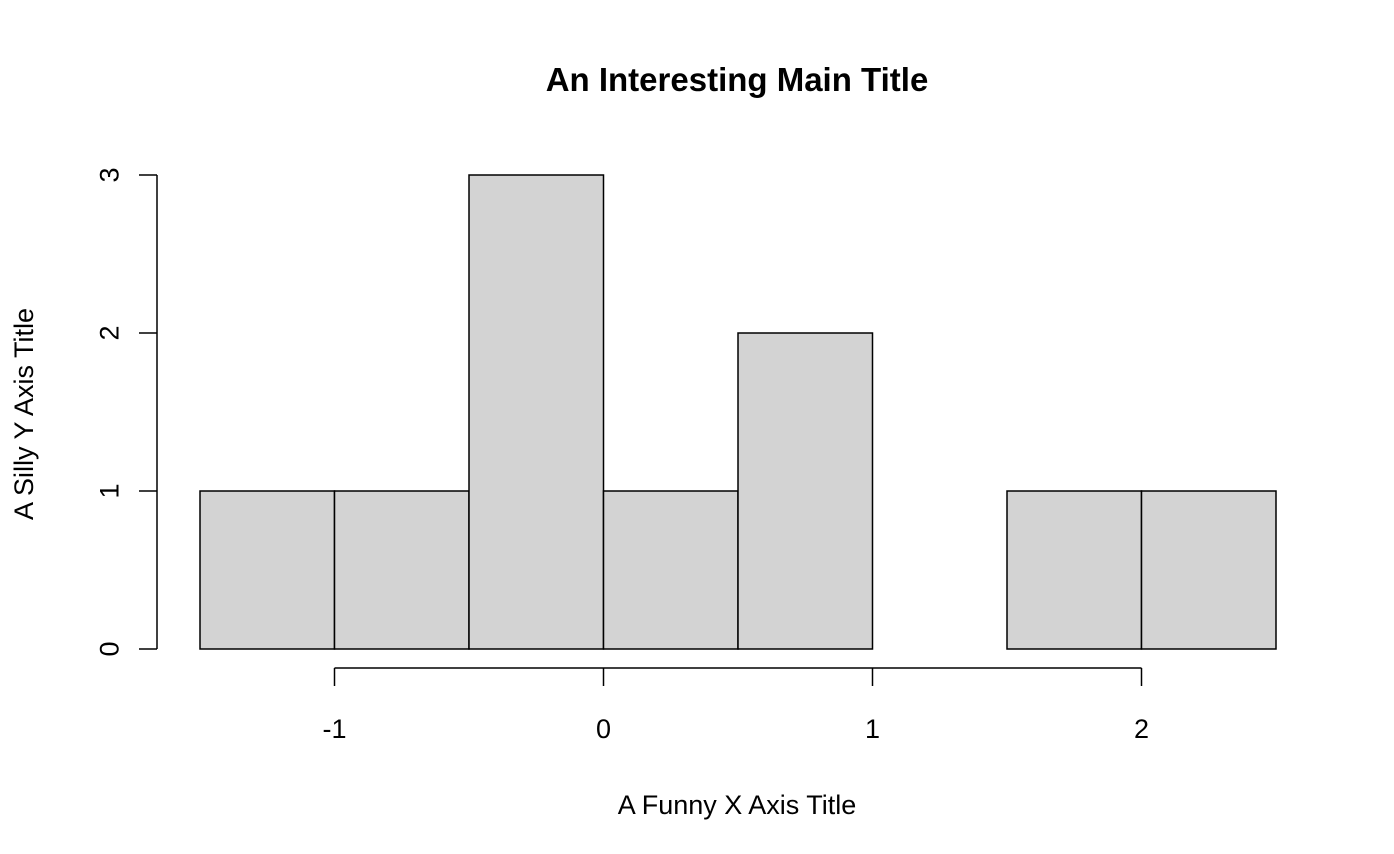 This screenshot has height=854, width=1394. I want to click on y-axis-title: A Silly Y Axis Title, so click(24, 414).